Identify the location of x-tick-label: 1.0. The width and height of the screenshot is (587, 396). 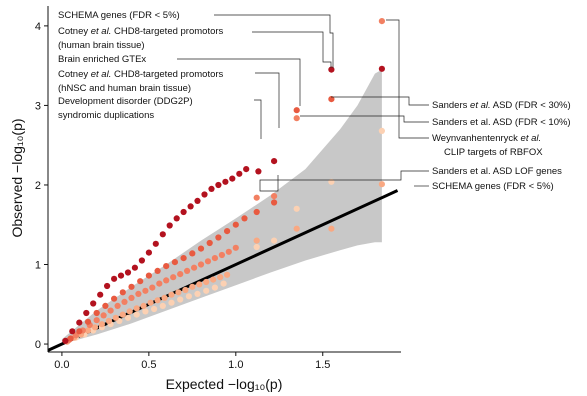
(235, 365).